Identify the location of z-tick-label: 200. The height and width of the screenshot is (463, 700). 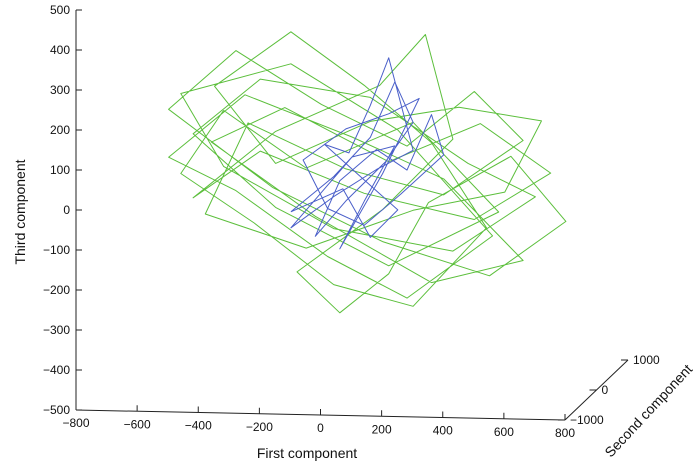
(60, 130).